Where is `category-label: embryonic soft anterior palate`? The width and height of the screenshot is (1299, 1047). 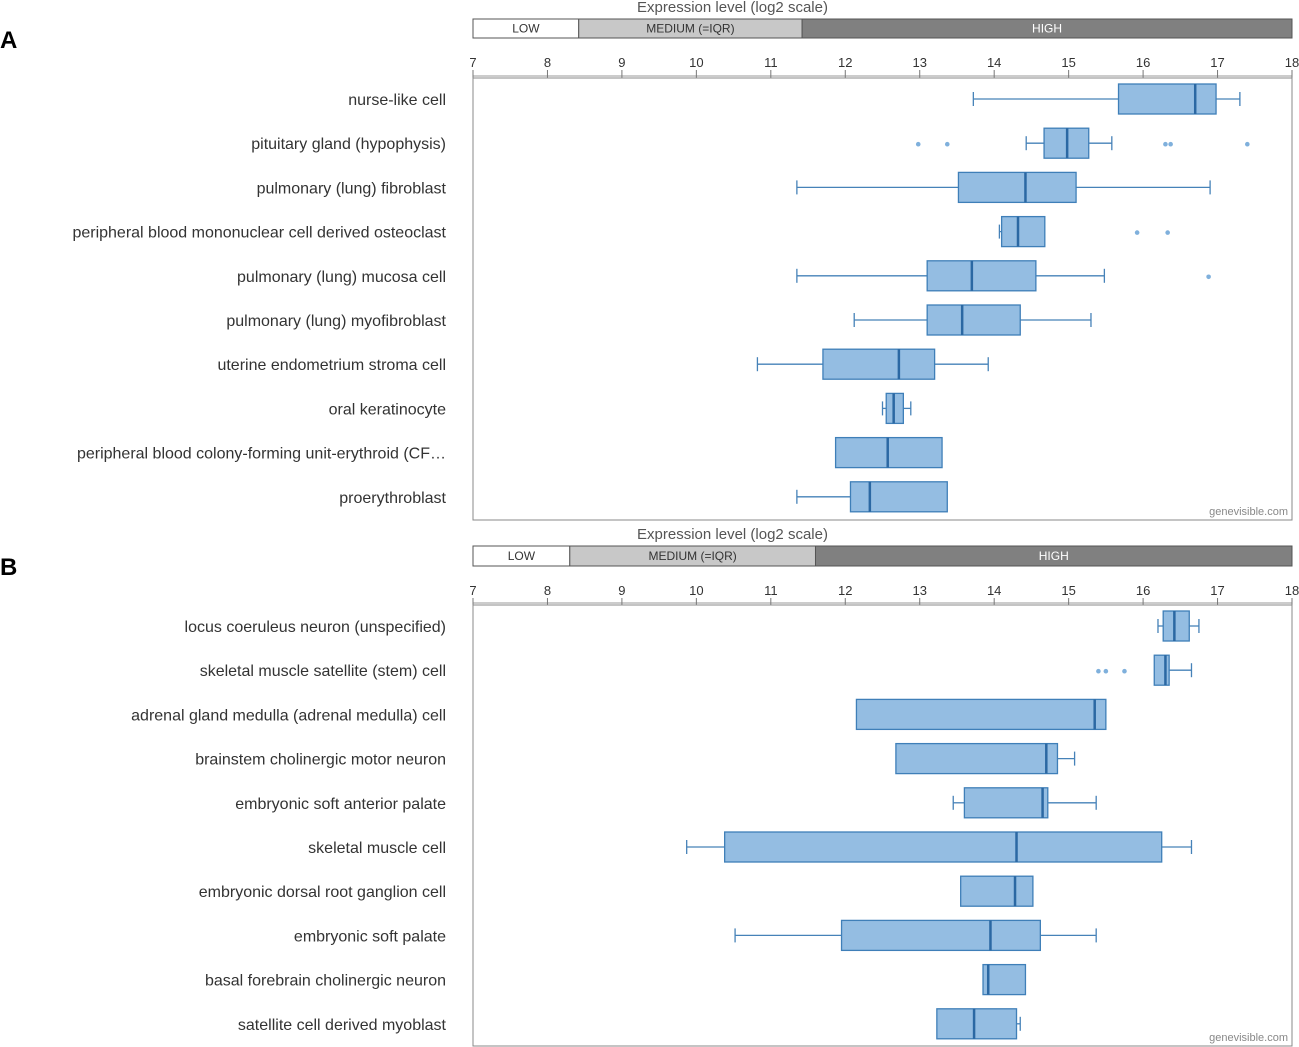
category-label: embryonic soft anterior palate is located at coordinates (340, 804).